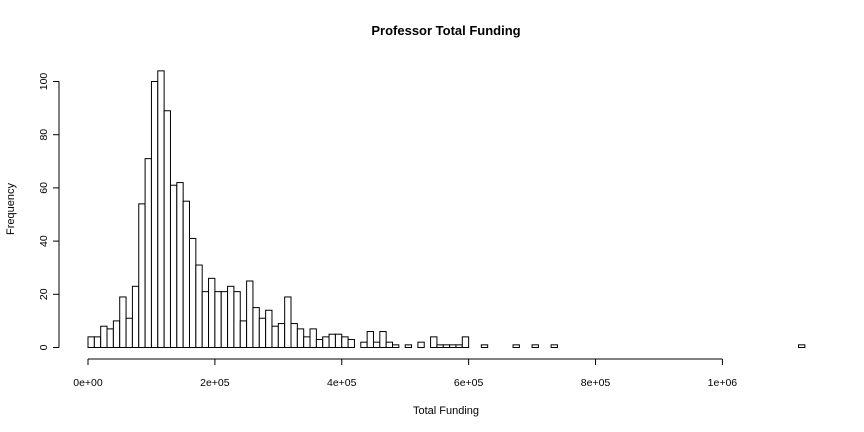 The height and width of the screenshot is (432, 864). I want to click on y-tick-label: 100, so click(44, 82).